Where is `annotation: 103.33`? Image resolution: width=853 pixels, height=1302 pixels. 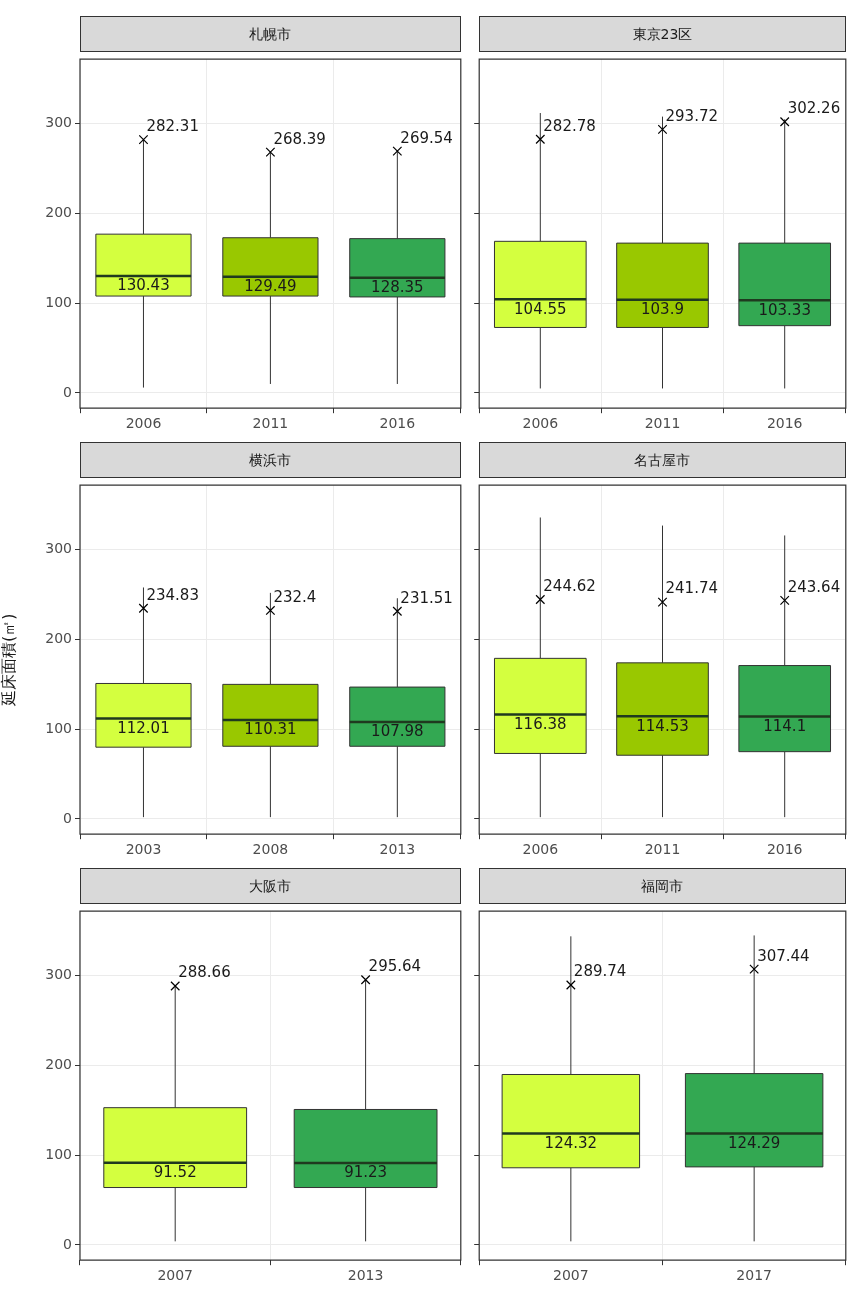
annotation: 103.33 is located at coordinates (784, 309).